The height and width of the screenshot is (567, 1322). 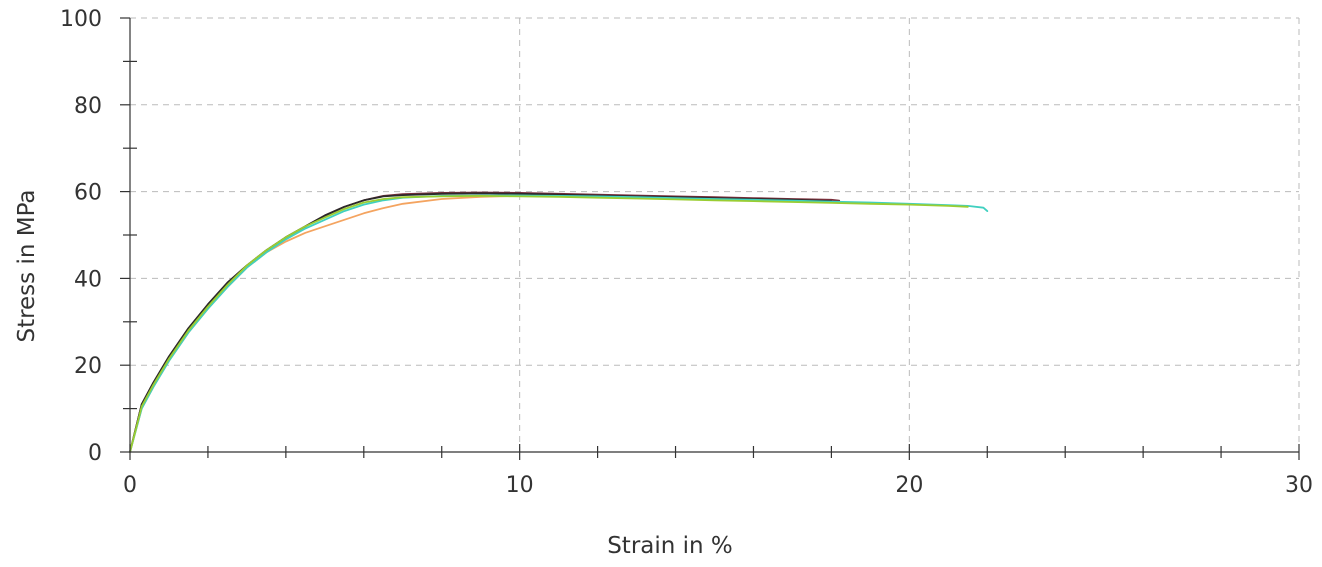 I want to click on y-tick-label-20: 20, so click(x=88, y=366).